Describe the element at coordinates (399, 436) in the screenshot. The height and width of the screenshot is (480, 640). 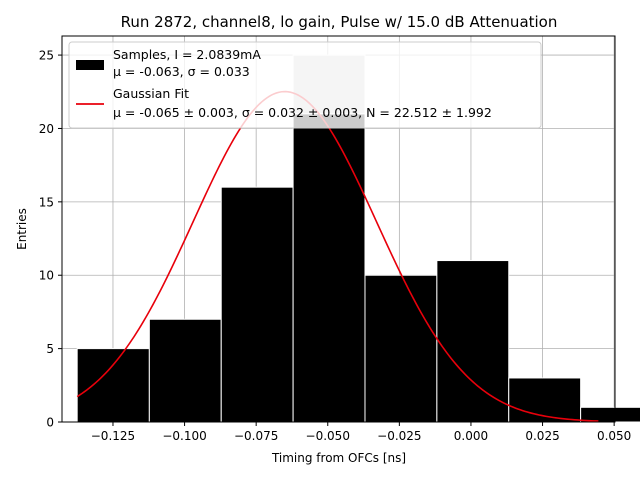
I see `x-tick-label: −0.025` at that location.